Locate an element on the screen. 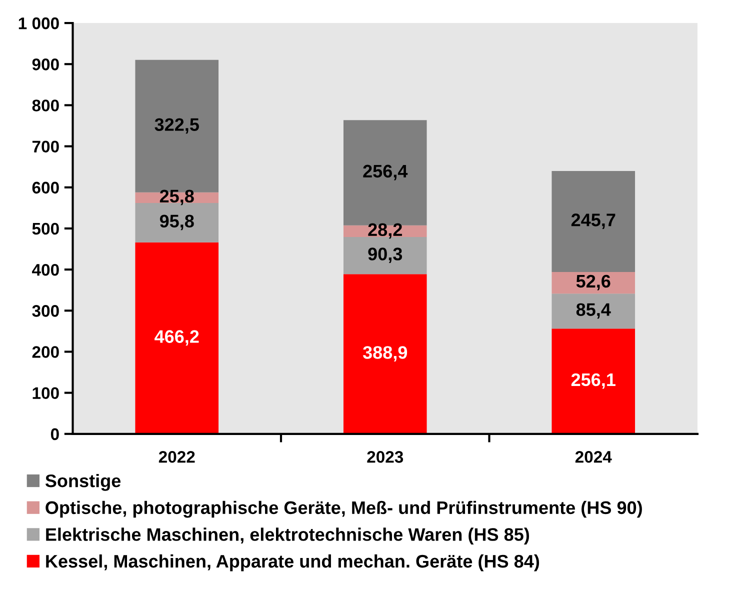  y-tick-label: 400 is located at coordinates (45, 270).